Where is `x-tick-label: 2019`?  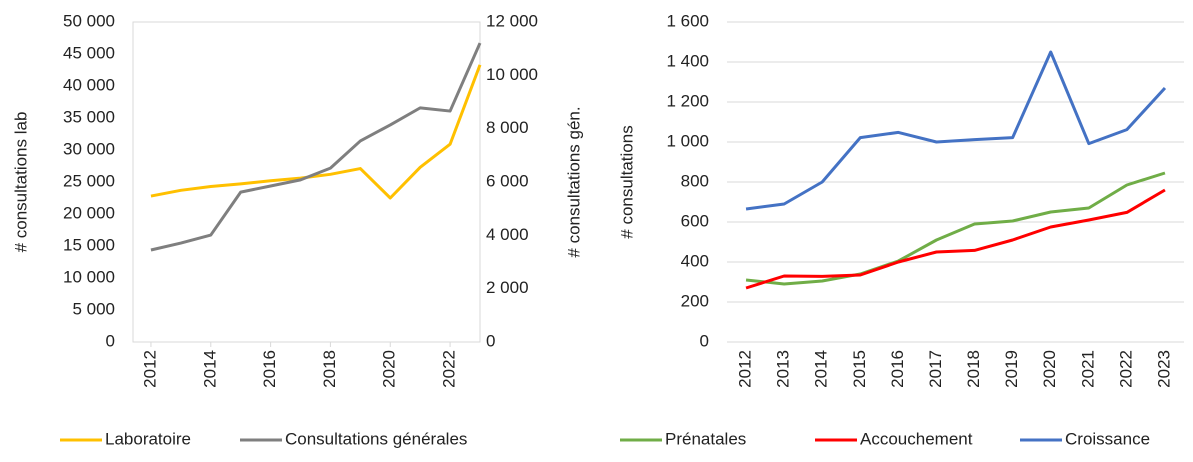 x-tick-label: 2019 is located at coordinates (1011, 369).